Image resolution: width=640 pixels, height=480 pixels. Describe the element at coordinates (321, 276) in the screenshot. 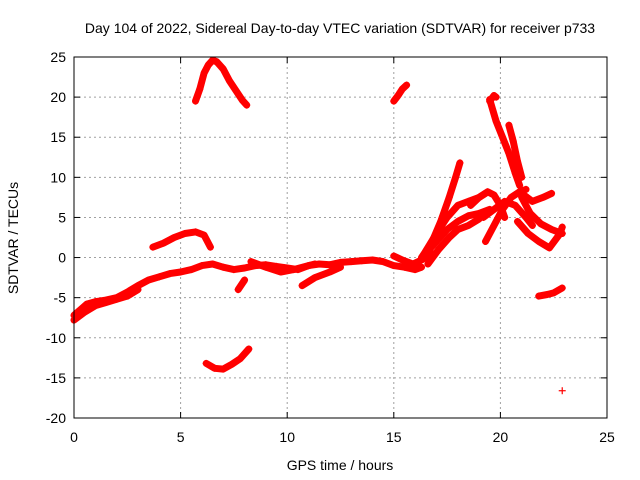

I see `series-trace-segment-mid` at that location.